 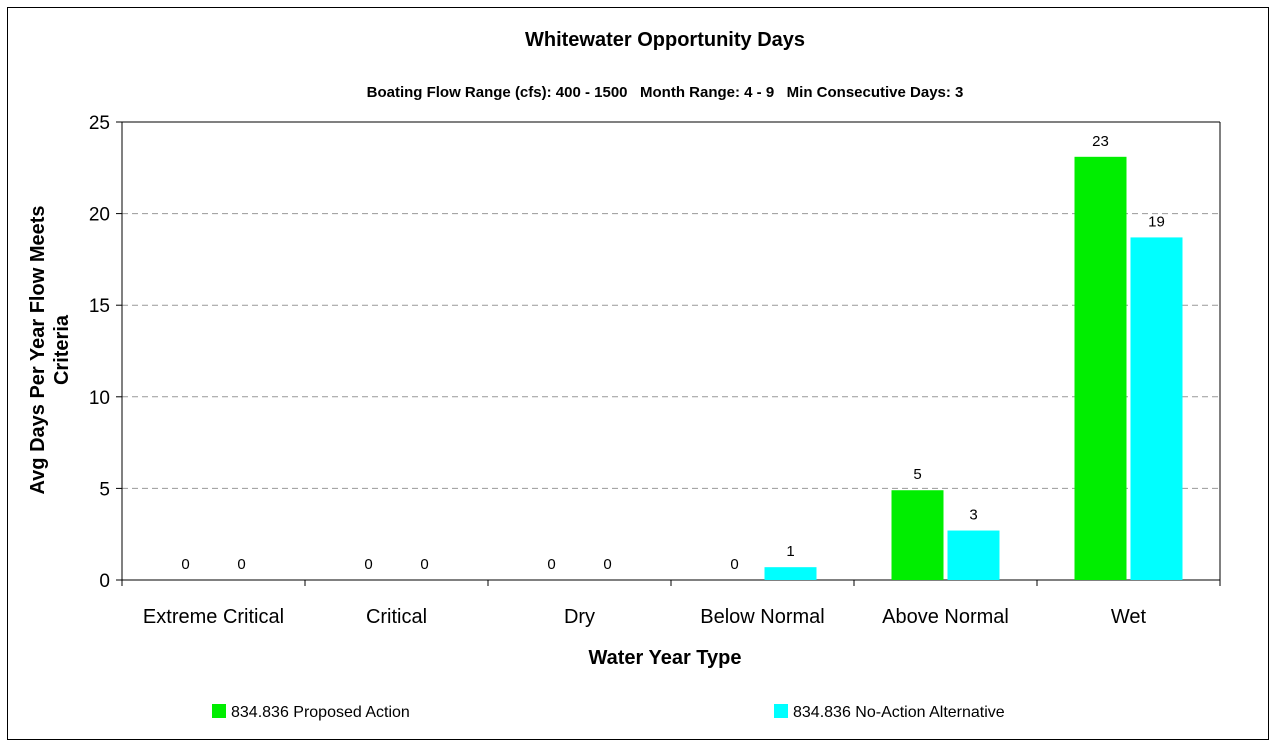 I want to click on data-label: 19, so click(x=1156, y=221).